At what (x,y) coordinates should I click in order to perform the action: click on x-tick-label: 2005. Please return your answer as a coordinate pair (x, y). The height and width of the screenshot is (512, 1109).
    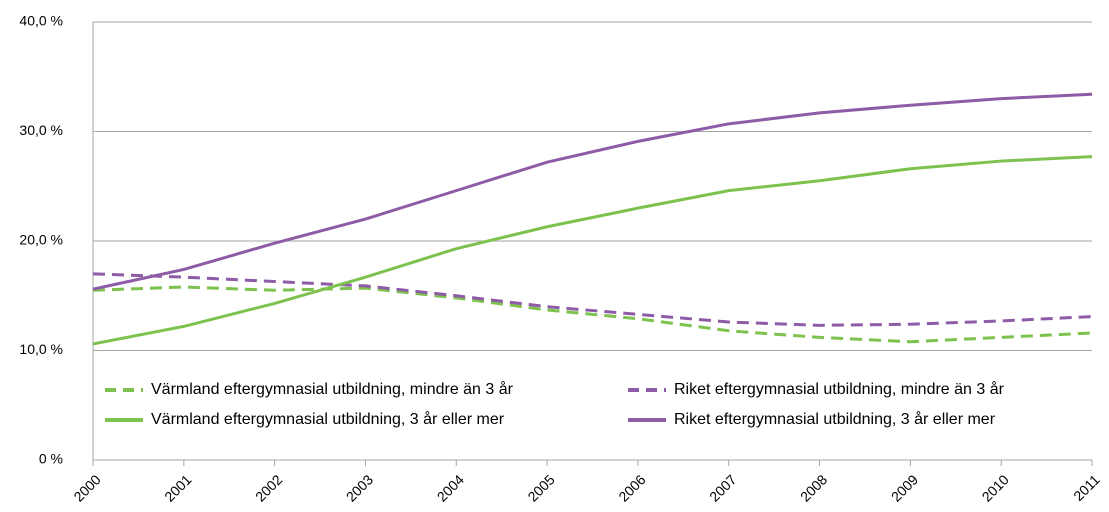
    Looking at the image, I should click on (540, 487).